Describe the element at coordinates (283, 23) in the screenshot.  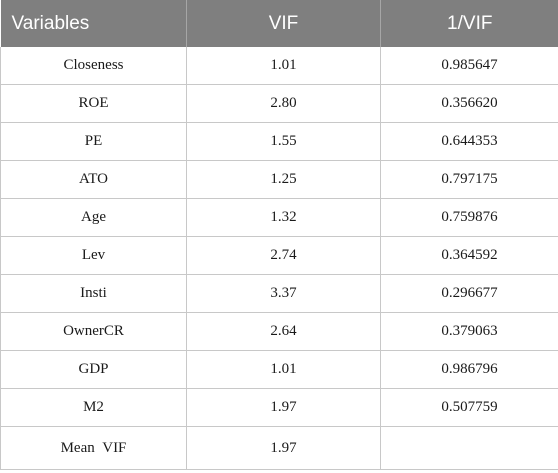
I see `header-vif: VIF` at that location.